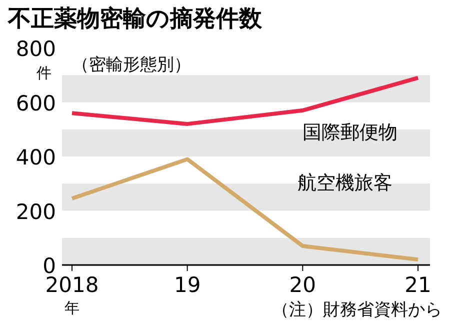 Image resolution: width=450 pixels, height=325 pixels. I want to click on x-tick-label: 20, so click(302, 285).